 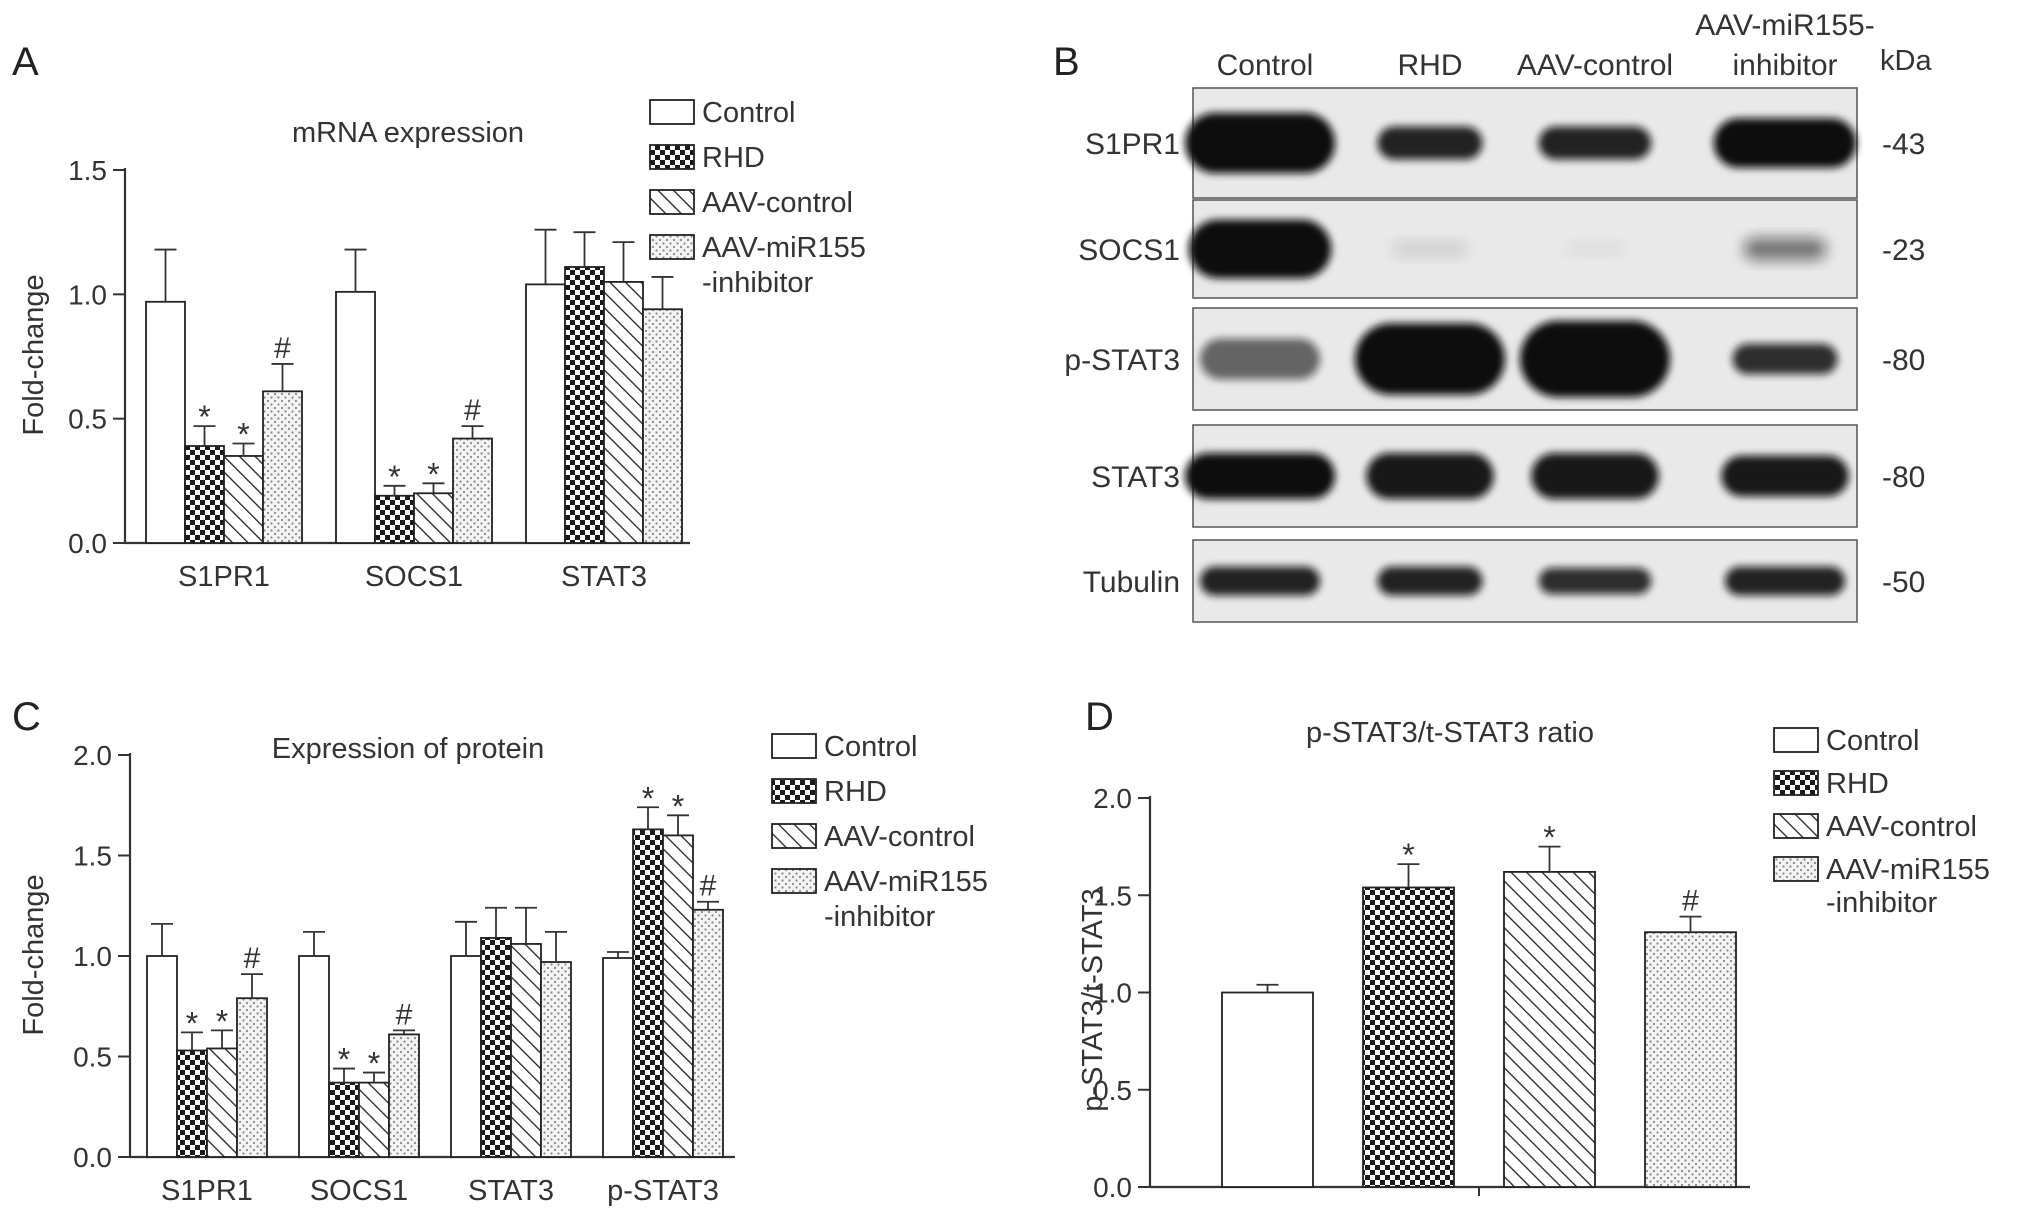 What do you see at coordinates (1906, 61) in the screenshot?
I see `kda-label: kDa` at bounding box center [1906, 61].